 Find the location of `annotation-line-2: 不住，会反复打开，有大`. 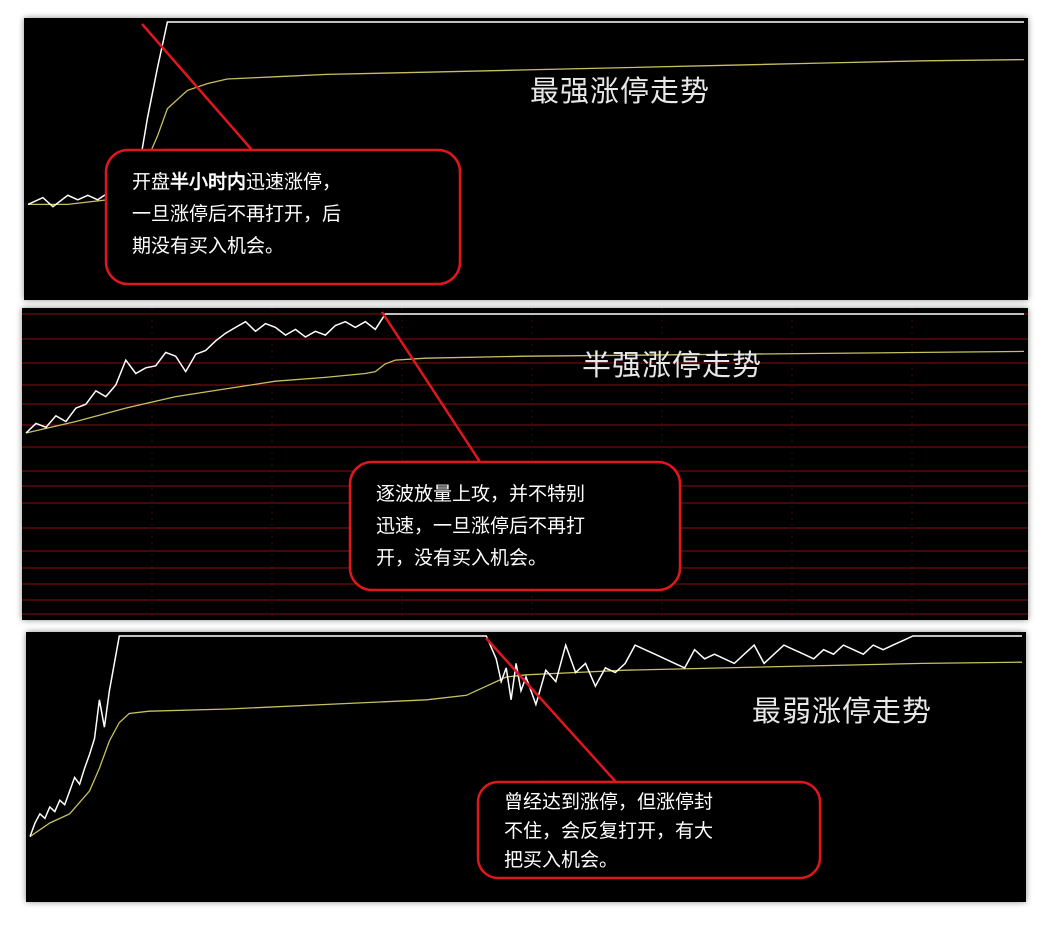

annotation-line-2: 不住，会反复打开，有大 is located at coordinates (609, 831).